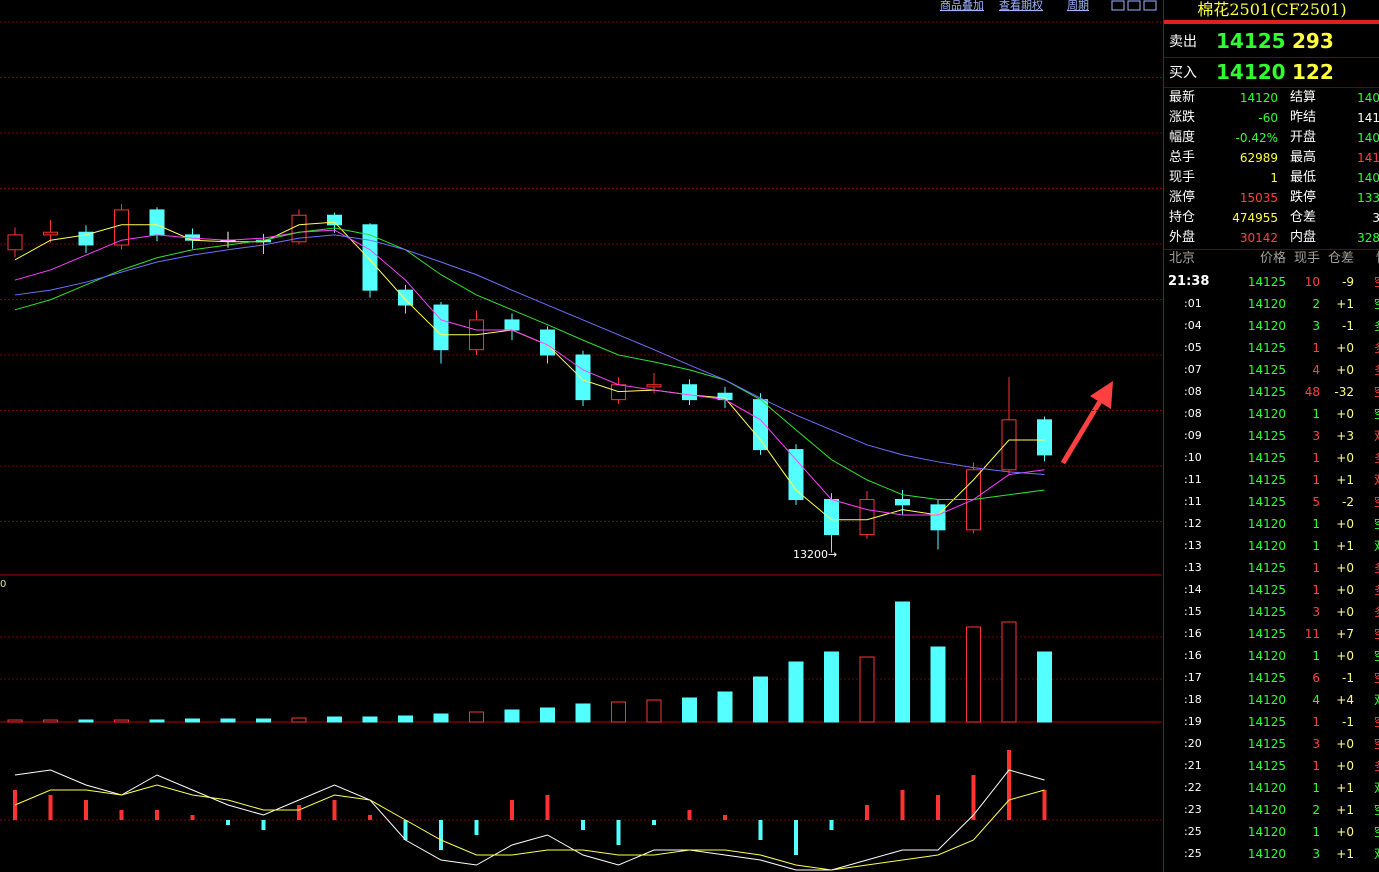  I want to click on tick-header: 仓差, so click(1340, 258).